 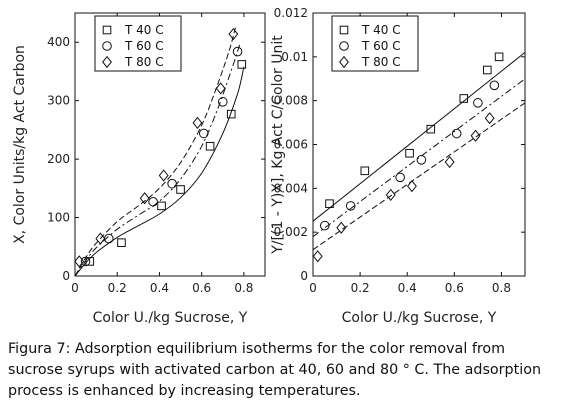 What do you see at coordinates (58, 42) in the screenshot?
I see `y-tick-label: 400` at bounding box center [58, 42].